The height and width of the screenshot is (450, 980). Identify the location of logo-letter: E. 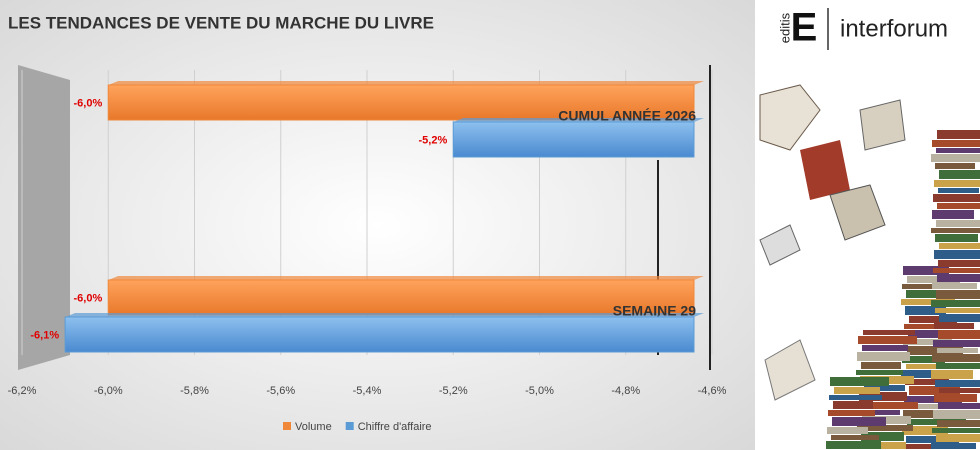
(804, 28).